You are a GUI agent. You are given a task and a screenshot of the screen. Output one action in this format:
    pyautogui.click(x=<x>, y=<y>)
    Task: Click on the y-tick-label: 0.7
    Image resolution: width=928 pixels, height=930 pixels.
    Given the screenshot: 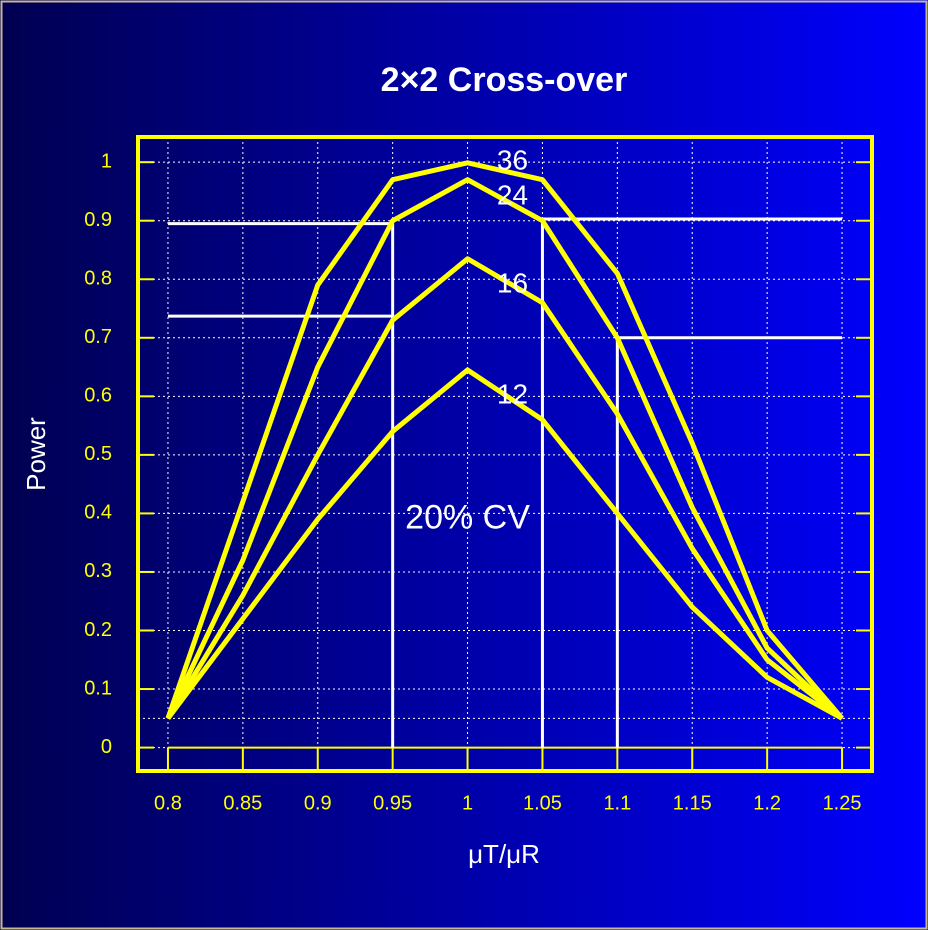 What is the action you would take?
    pyautogui.click(x=98, y=337)
    